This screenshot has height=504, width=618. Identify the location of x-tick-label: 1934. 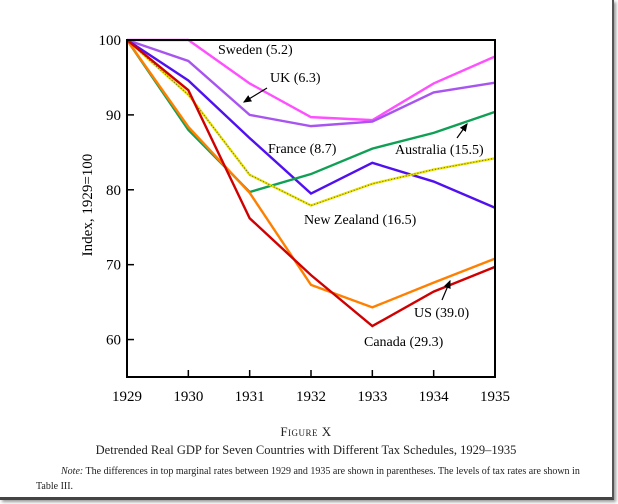
(434, 397).